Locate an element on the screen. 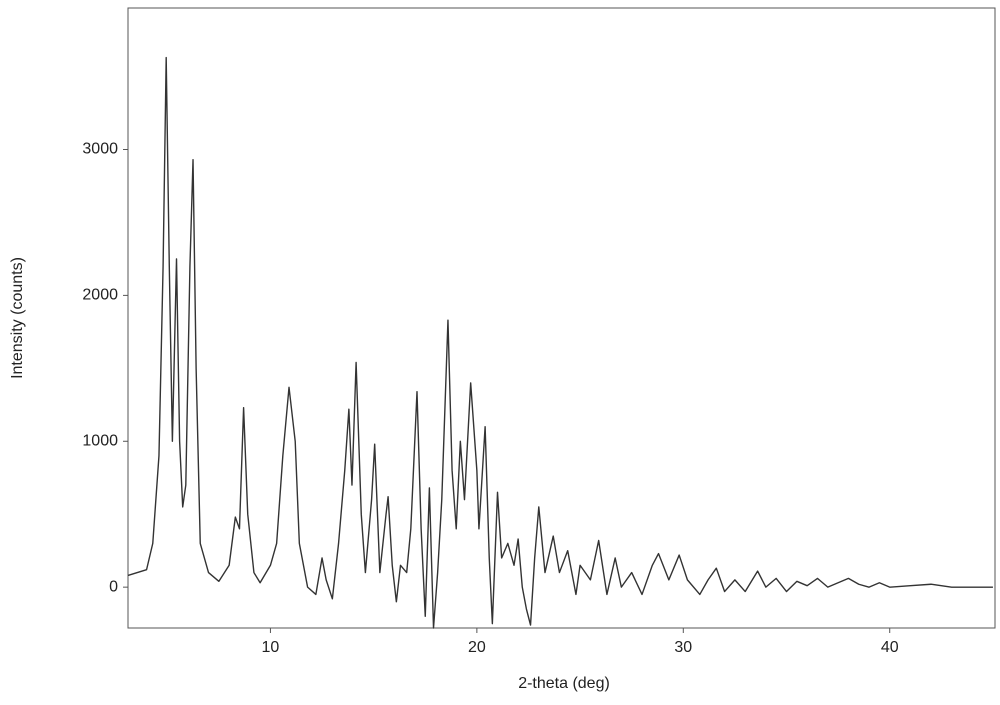  x-tick-label: 20 is located at coordinates (477, 647).